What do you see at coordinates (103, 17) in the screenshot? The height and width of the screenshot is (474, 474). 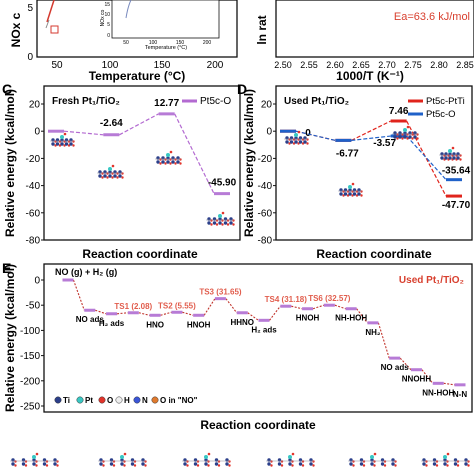 I see `panel-a-inset-ylabel: NOx co` at bounding box center [103, 17].